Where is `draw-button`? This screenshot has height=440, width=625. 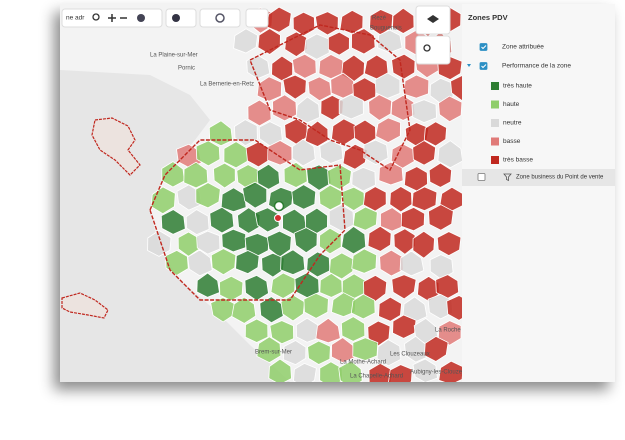
draw-button is located at coordinates (257, 18).